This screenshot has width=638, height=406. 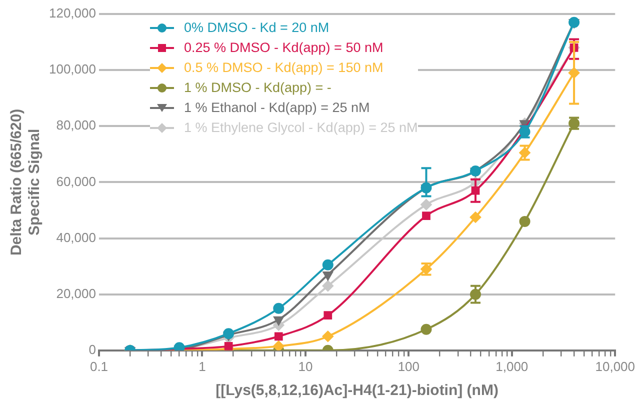 I want to click on y-tick-label: 80,000, so click(x=76, y=125).